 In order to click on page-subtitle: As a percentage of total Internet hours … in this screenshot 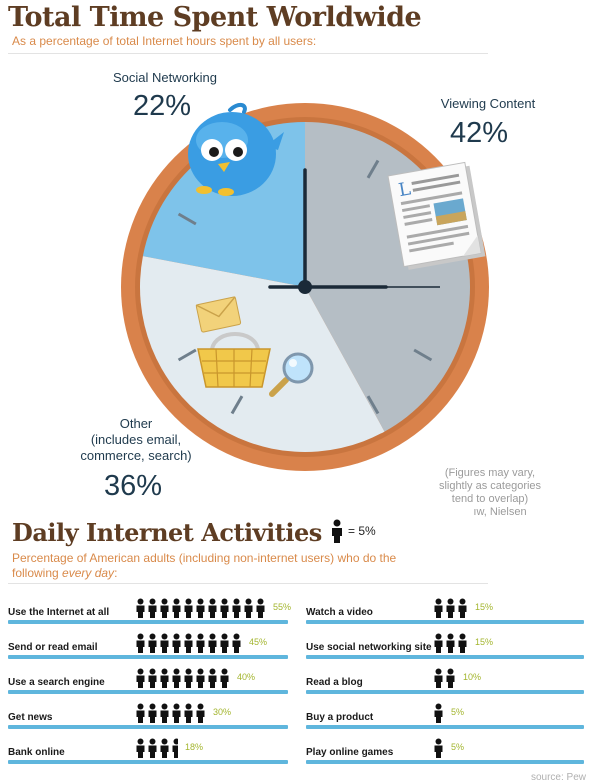, I will do `click(164, 41)`.